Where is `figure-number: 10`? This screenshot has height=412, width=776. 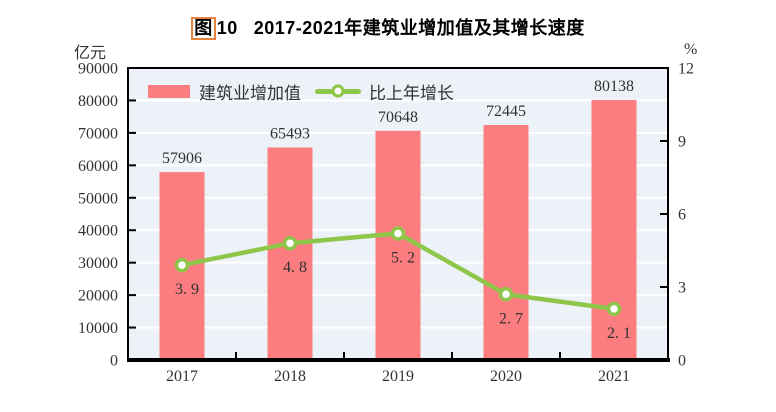
figure-number: 10 is located at coordinates (227, 28).